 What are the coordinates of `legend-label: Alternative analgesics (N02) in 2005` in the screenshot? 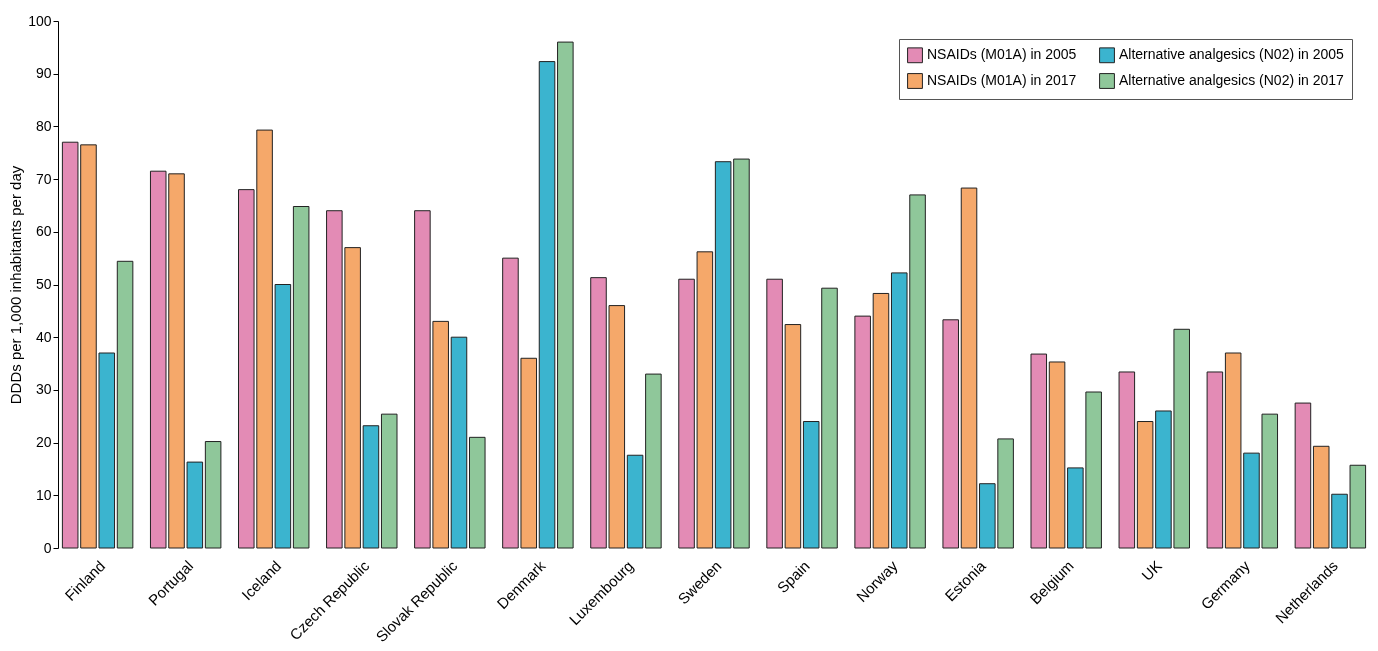 It's located at (1232, 54).